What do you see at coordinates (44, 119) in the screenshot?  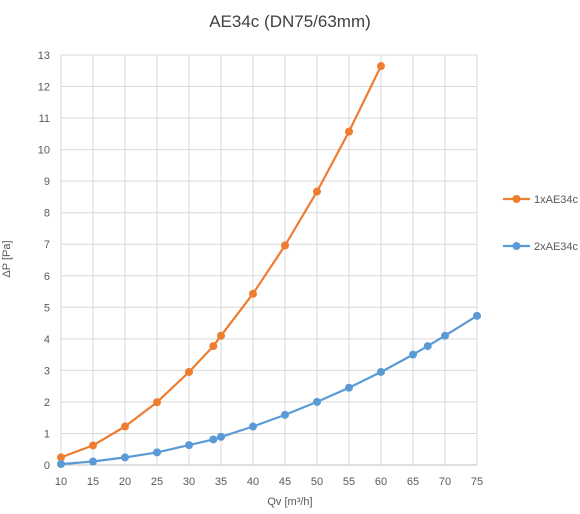 I see `y-tick-label: 11` at bounding box center [44, 119].